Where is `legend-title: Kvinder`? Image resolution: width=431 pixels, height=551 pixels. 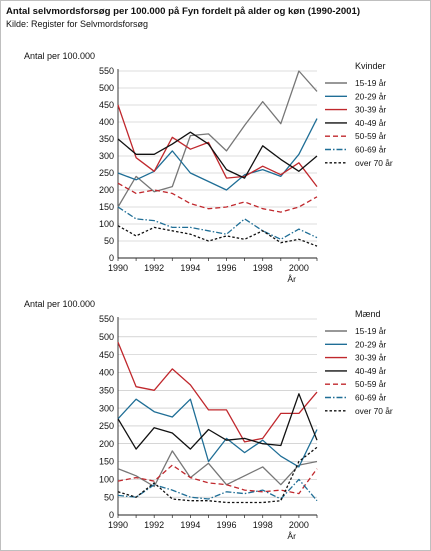
legend-title: Kvinder is located at coordinates (370, 66).